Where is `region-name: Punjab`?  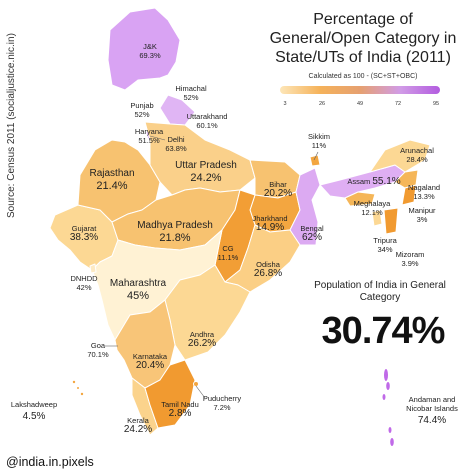 region-name: Punjab is located at coordinates (142, 105).